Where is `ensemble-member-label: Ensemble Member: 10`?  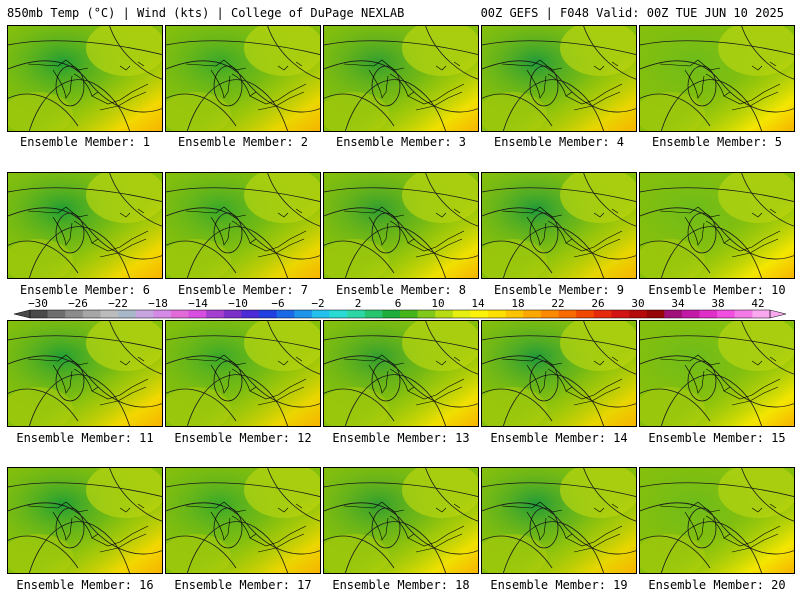 ensemble-member-label: Ensemble Member: 10 is located at coordinates (717, 290).